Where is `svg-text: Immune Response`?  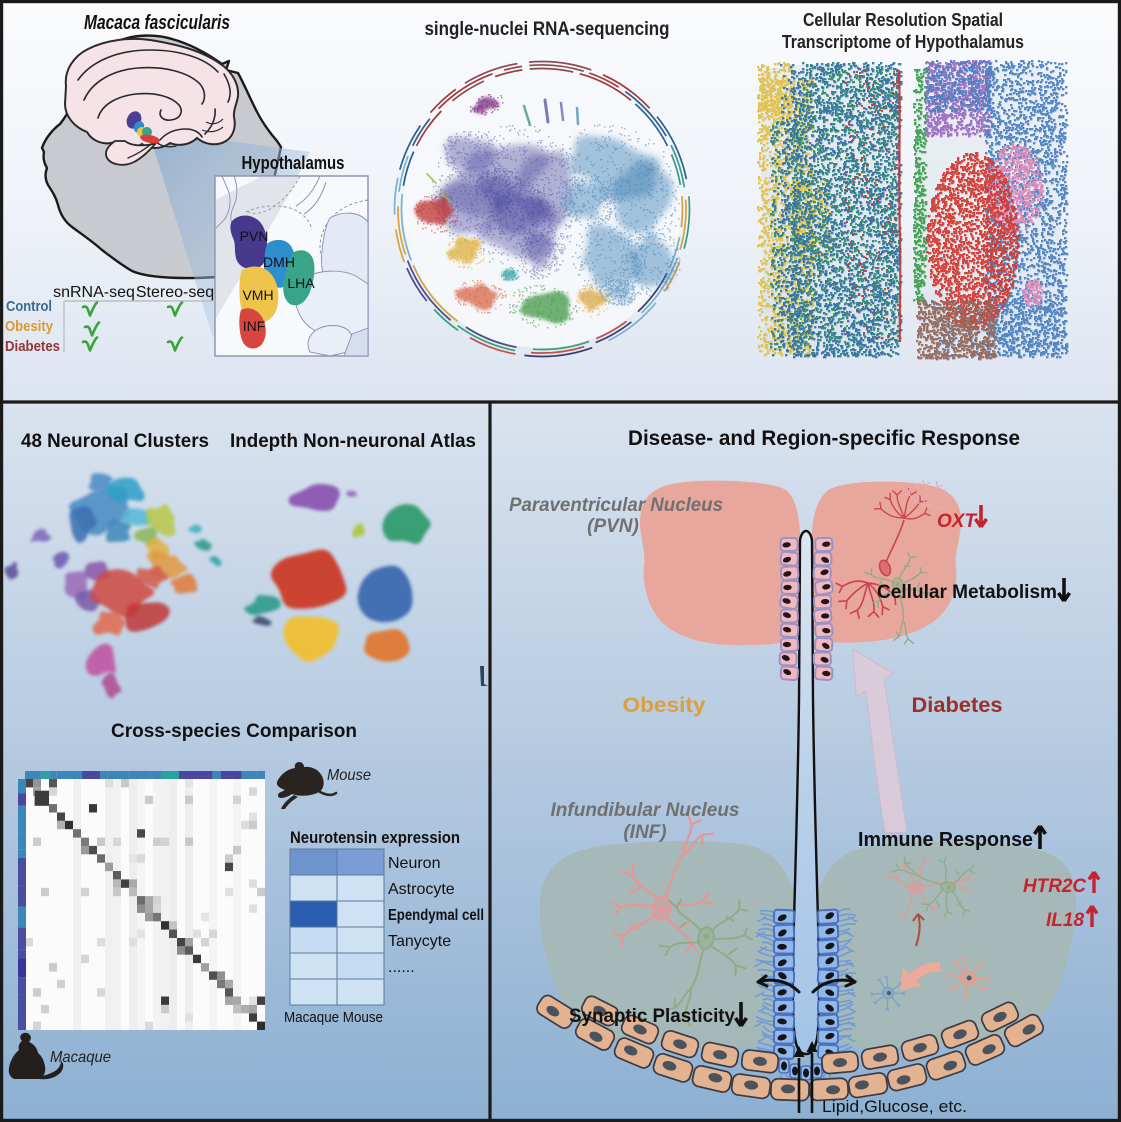 svg-text: Immune Response is located at coordinates (945, 840).